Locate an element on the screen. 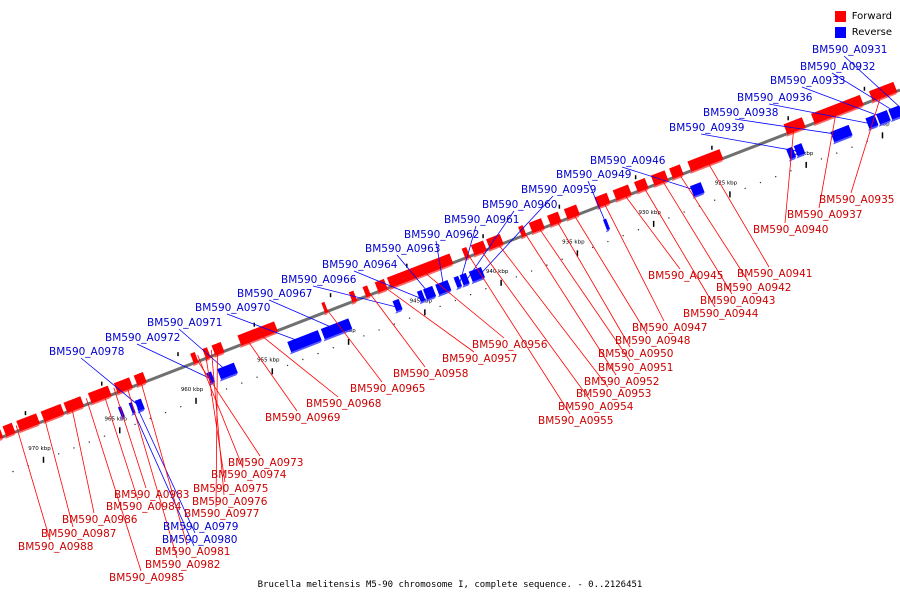 The width and height of the screenshot is (900, 600). gene-label: BM590_A0979 is located at coordinates (200, 527).